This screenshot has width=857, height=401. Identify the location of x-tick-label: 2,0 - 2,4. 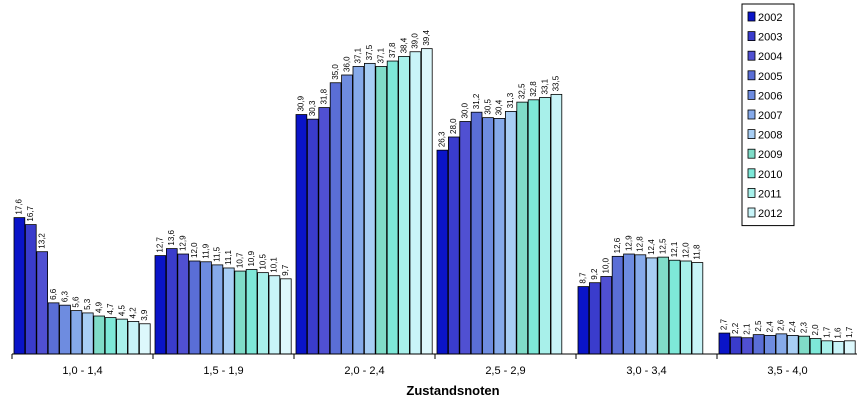
(364, 371).